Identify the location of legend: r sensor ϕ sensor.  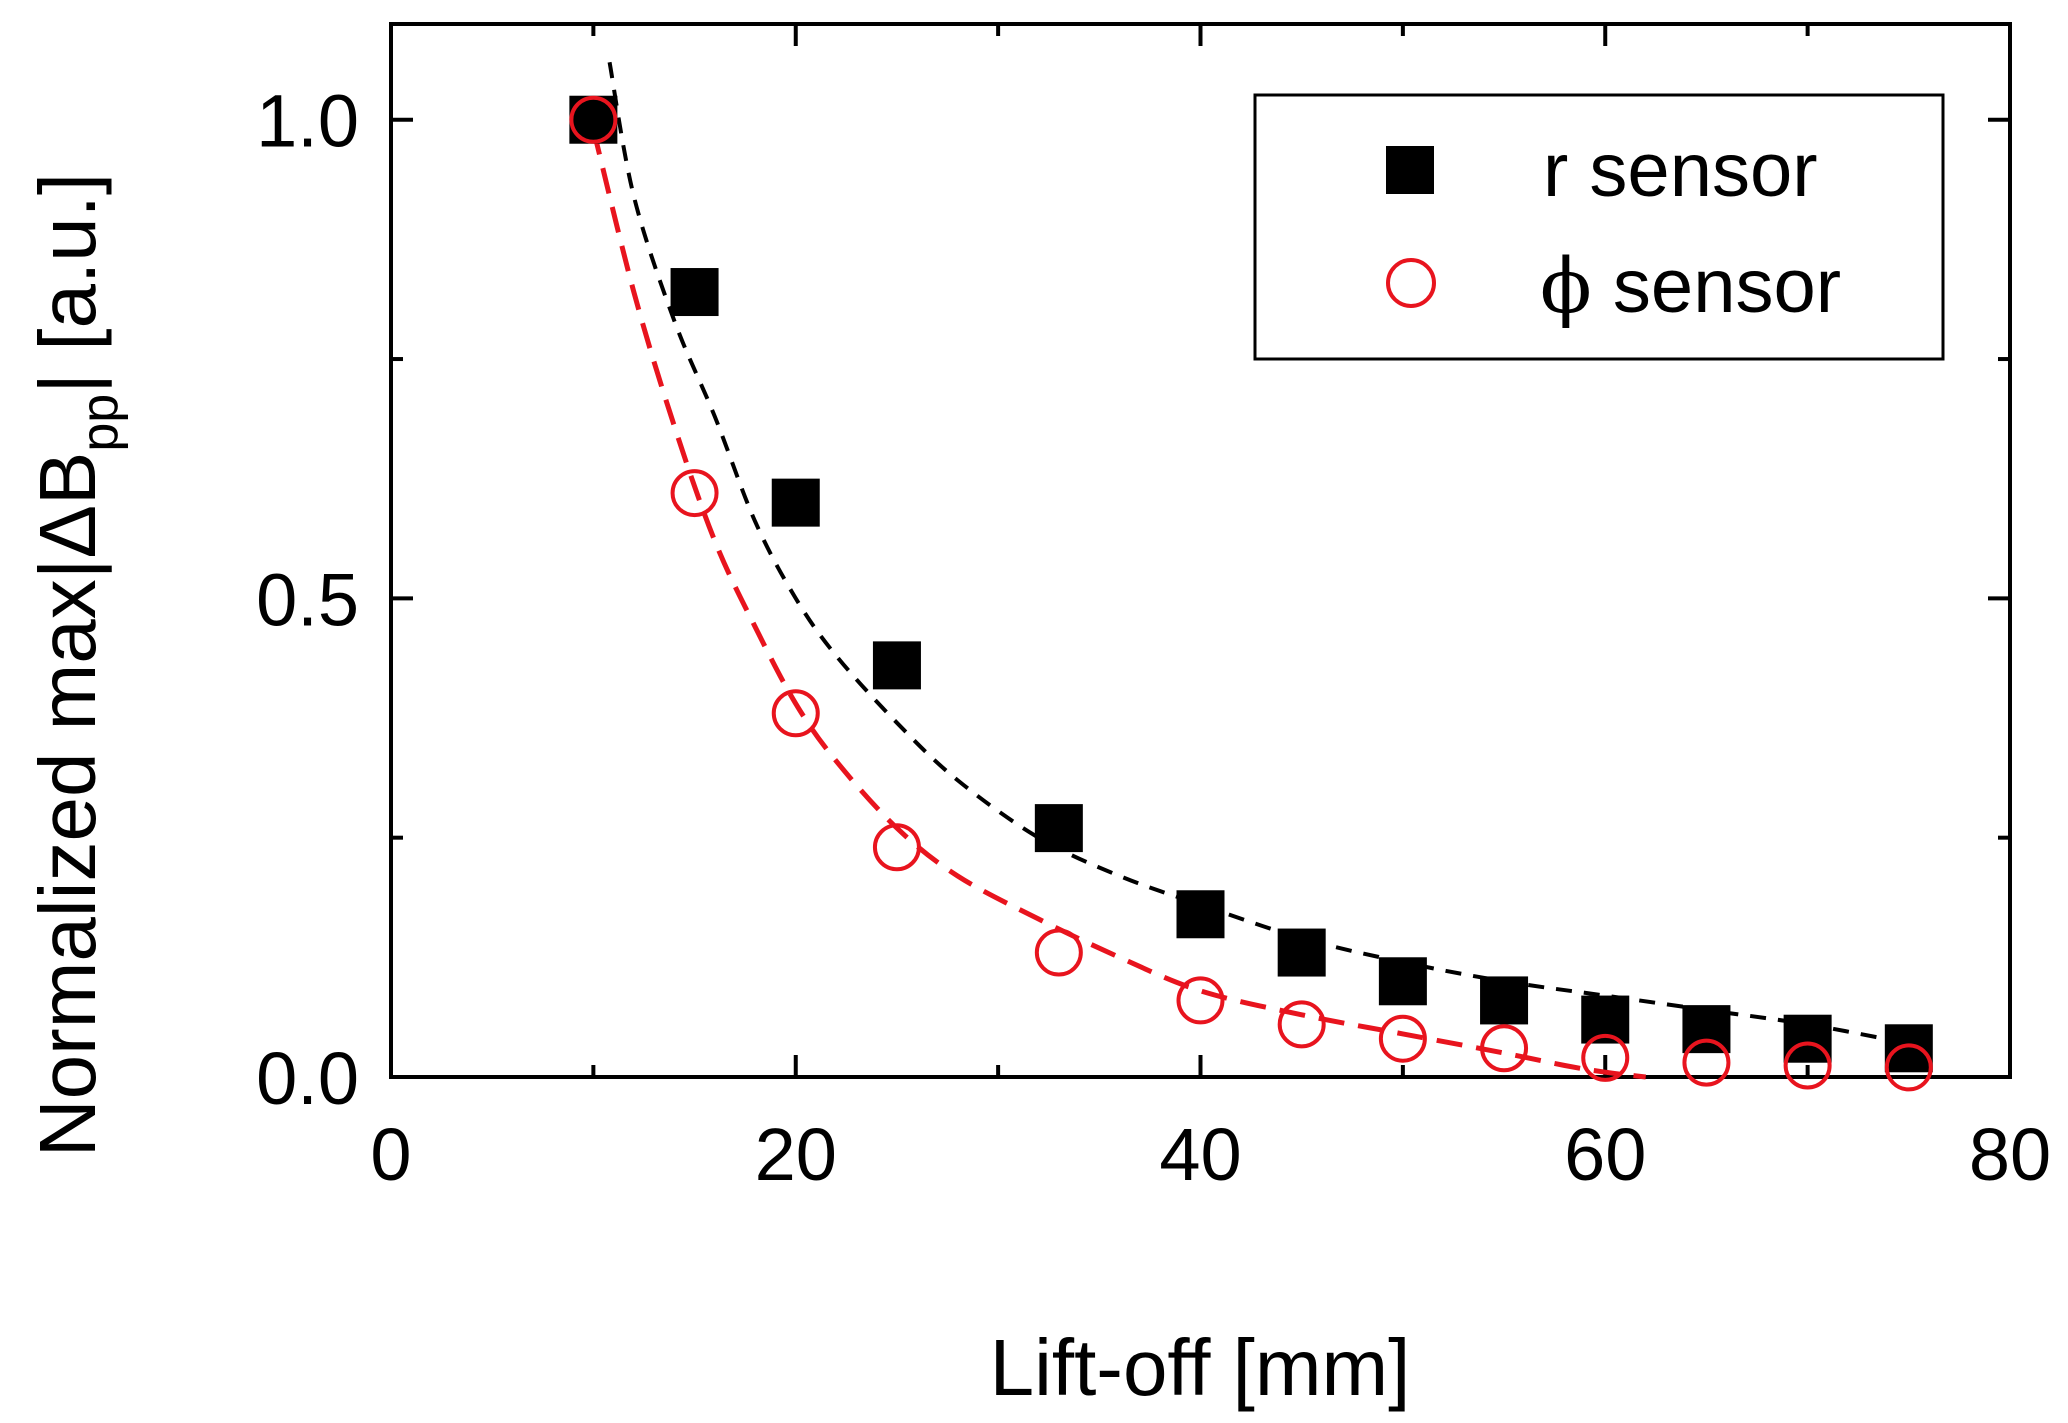
(1599, 227).